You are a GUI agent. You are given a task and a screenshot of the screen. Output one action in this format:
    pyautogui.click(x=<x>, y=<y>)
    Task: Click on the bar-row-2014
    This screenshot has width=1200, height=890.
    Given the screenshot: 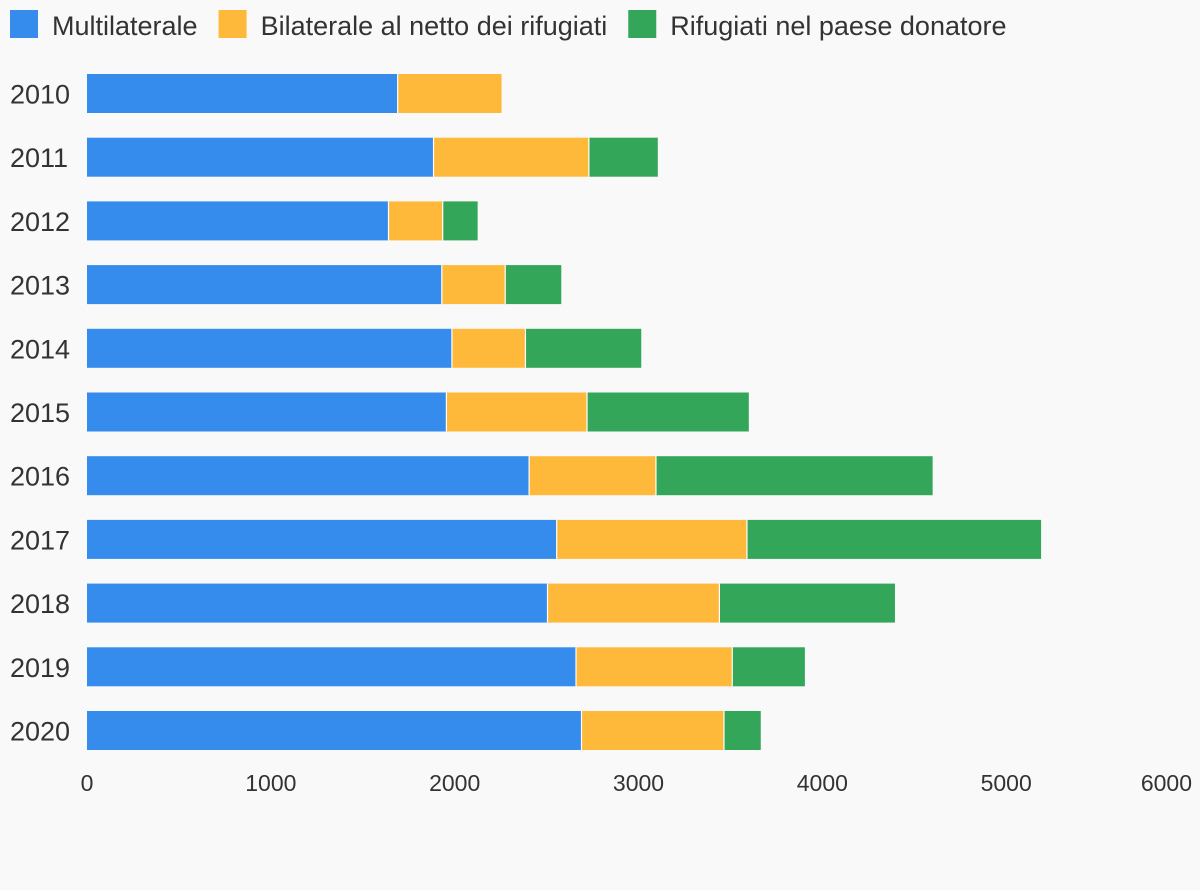 What is the action you would take?
    pyautogui.click(x=364, y=348)
    